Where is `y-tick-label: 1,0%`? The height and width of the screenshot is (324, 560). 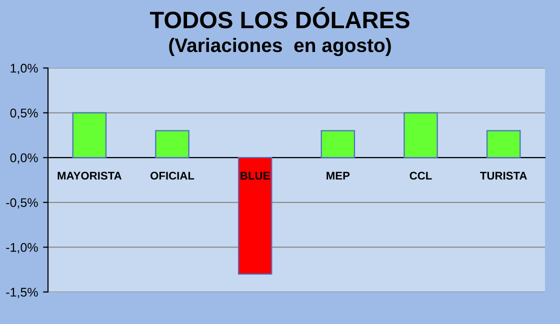
y-tick-label: 1,0% is located at coordinates (24, 69).